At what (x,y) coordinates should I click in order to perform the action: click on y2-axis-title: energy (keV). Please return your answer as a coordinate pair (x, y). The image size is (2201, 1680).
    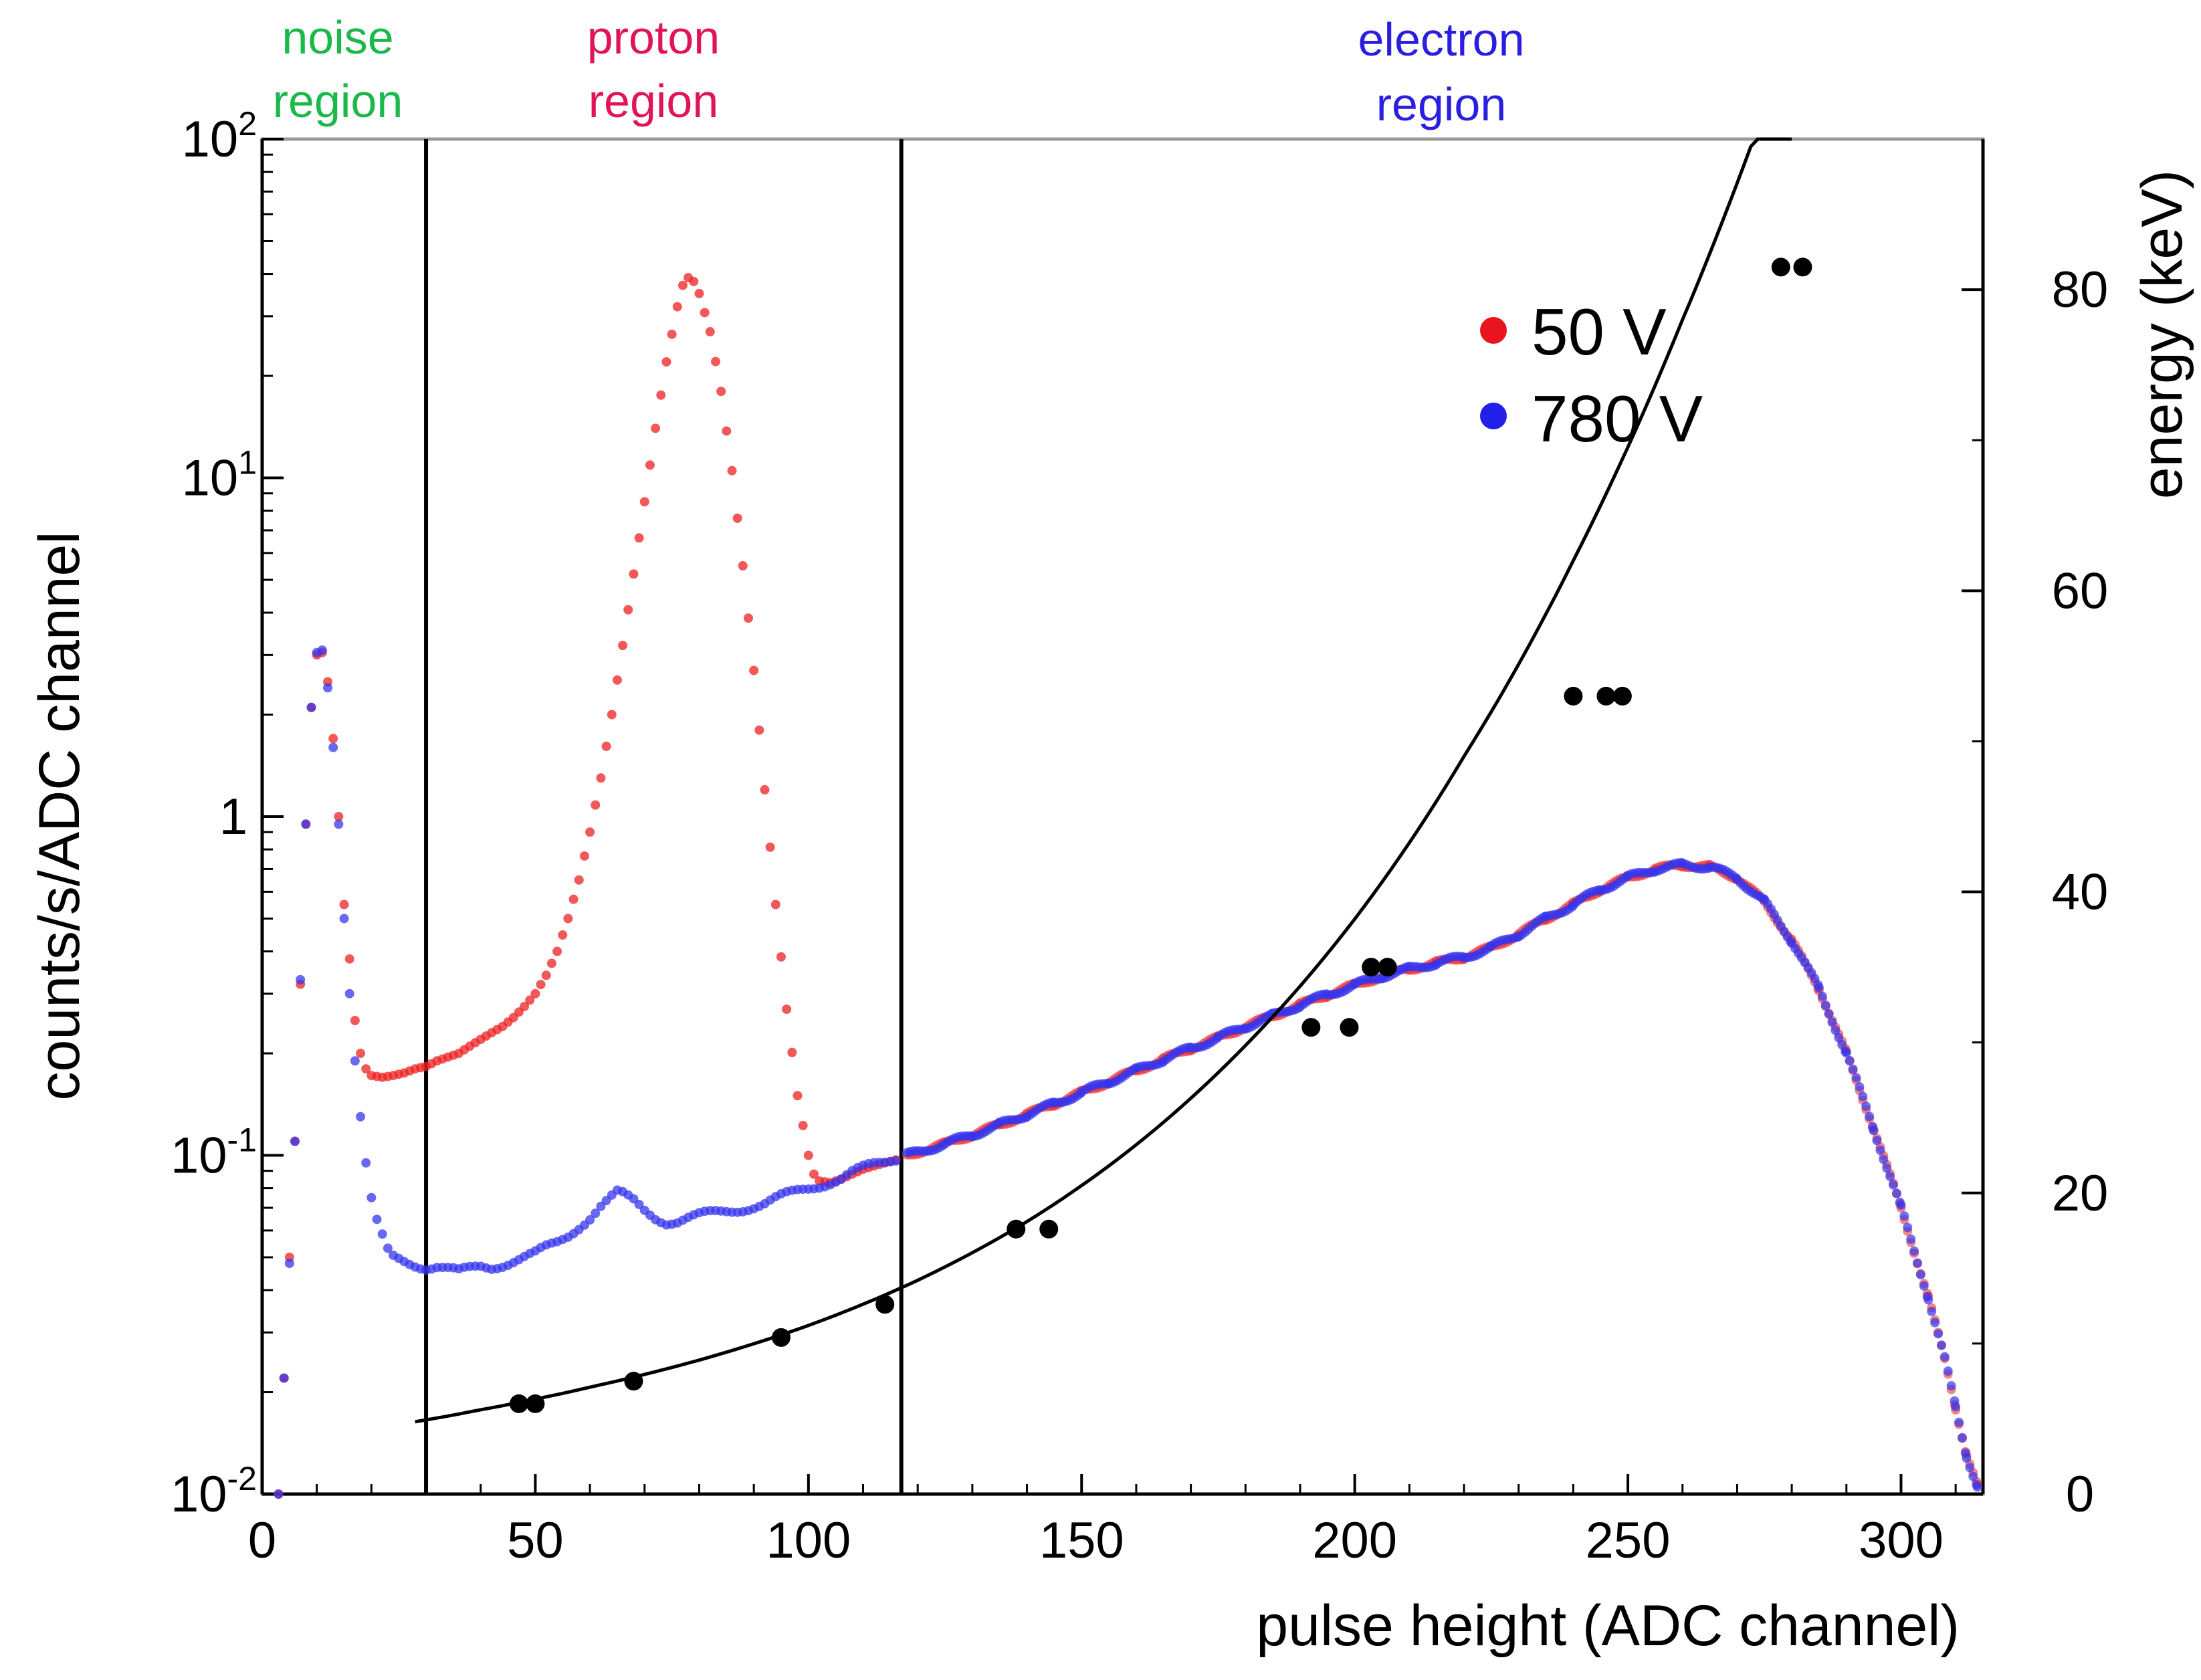
    Looking at the image, I should click on (2162, 334).